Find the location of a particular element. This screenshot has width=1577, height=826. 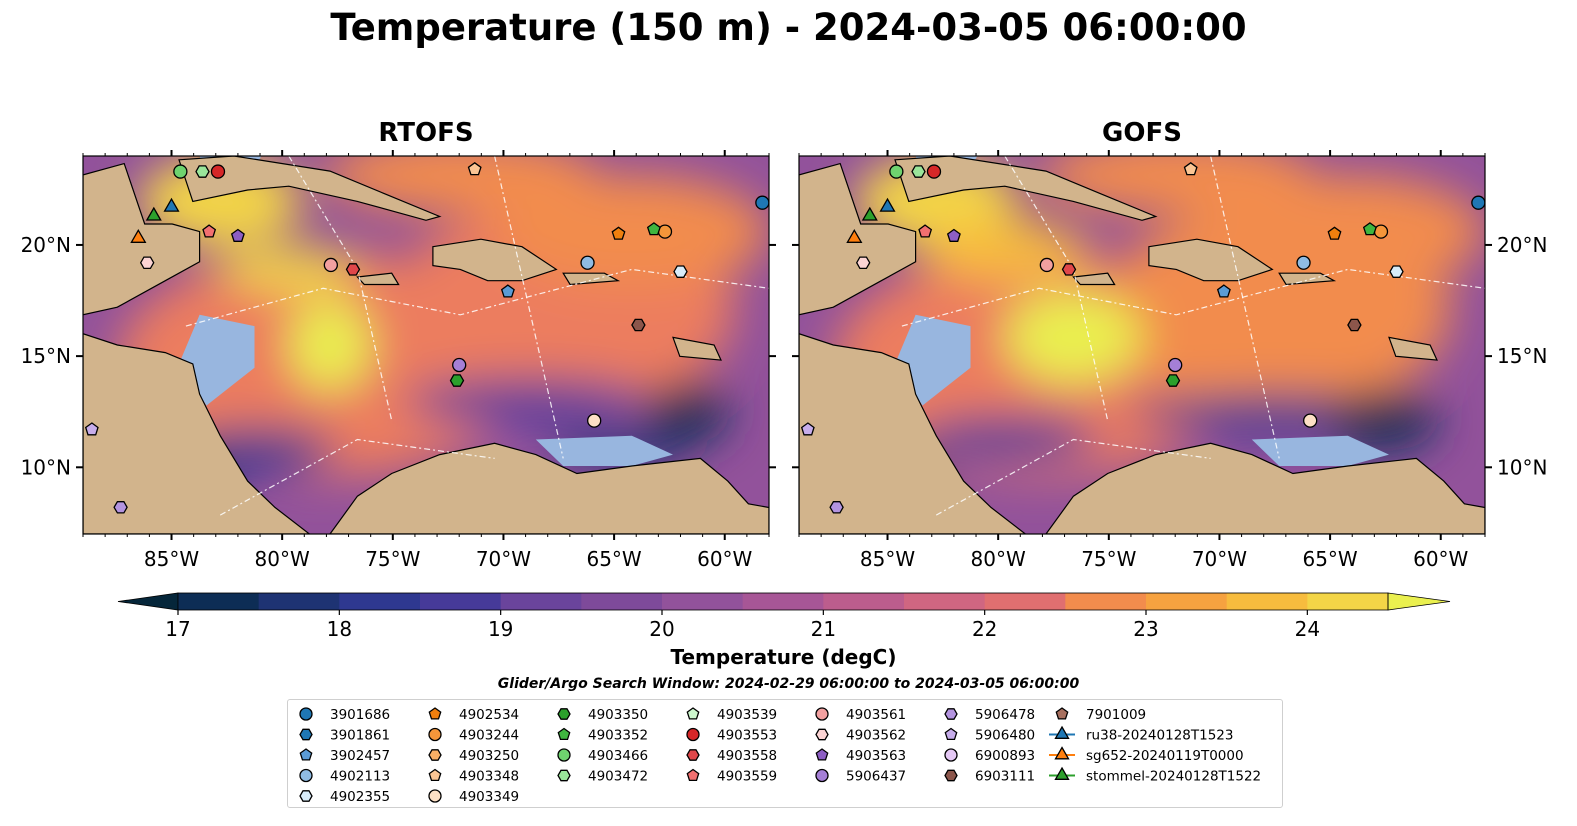

legend-label: 4903349 is located at coordinates (489, 797).